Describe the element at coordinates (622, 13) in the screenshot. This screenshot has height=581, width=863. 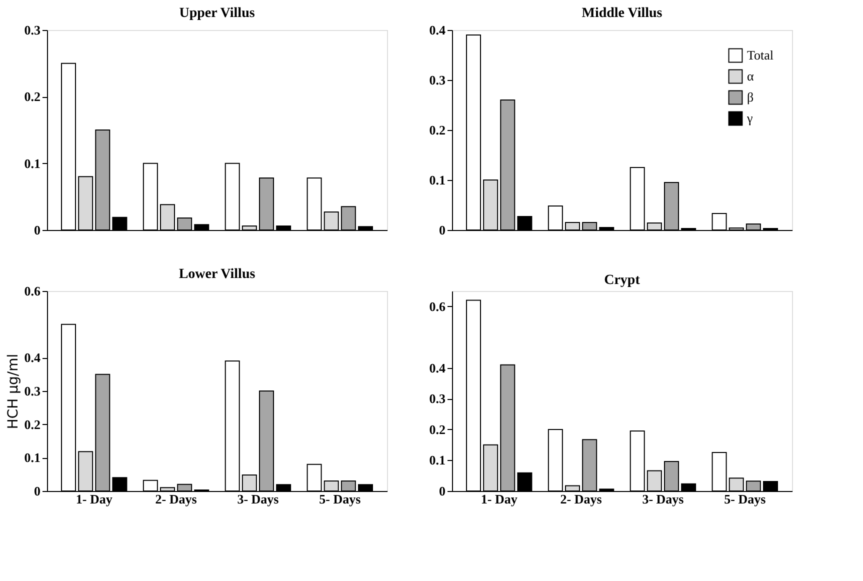
I see `chart-title: Middle Villus` at that location.